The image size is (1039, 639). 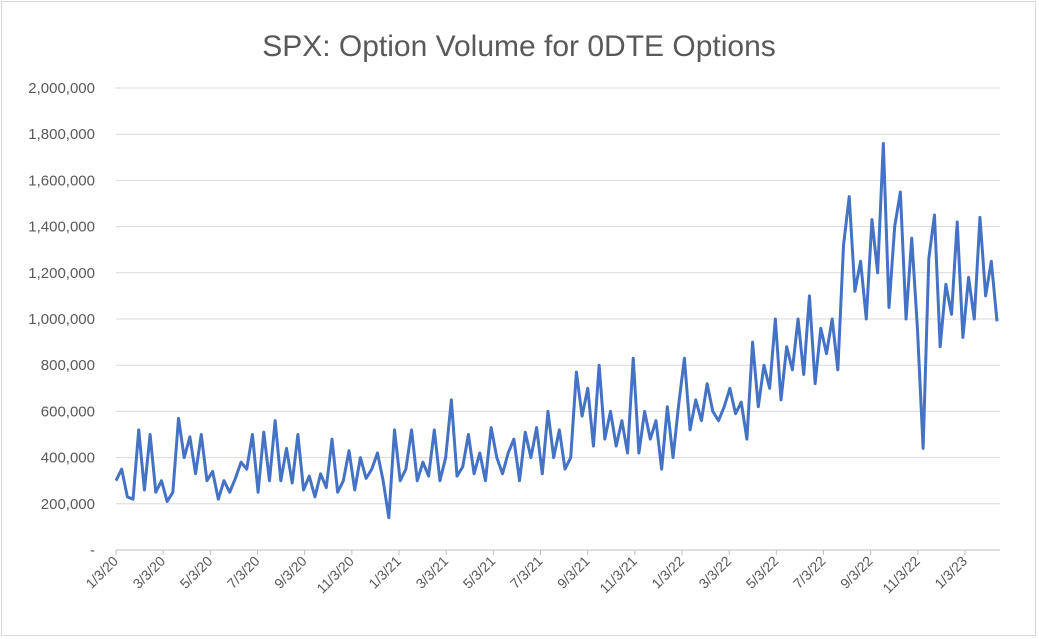 I want to click on y-tick-label: 600,000, so click(x=68, y=411).